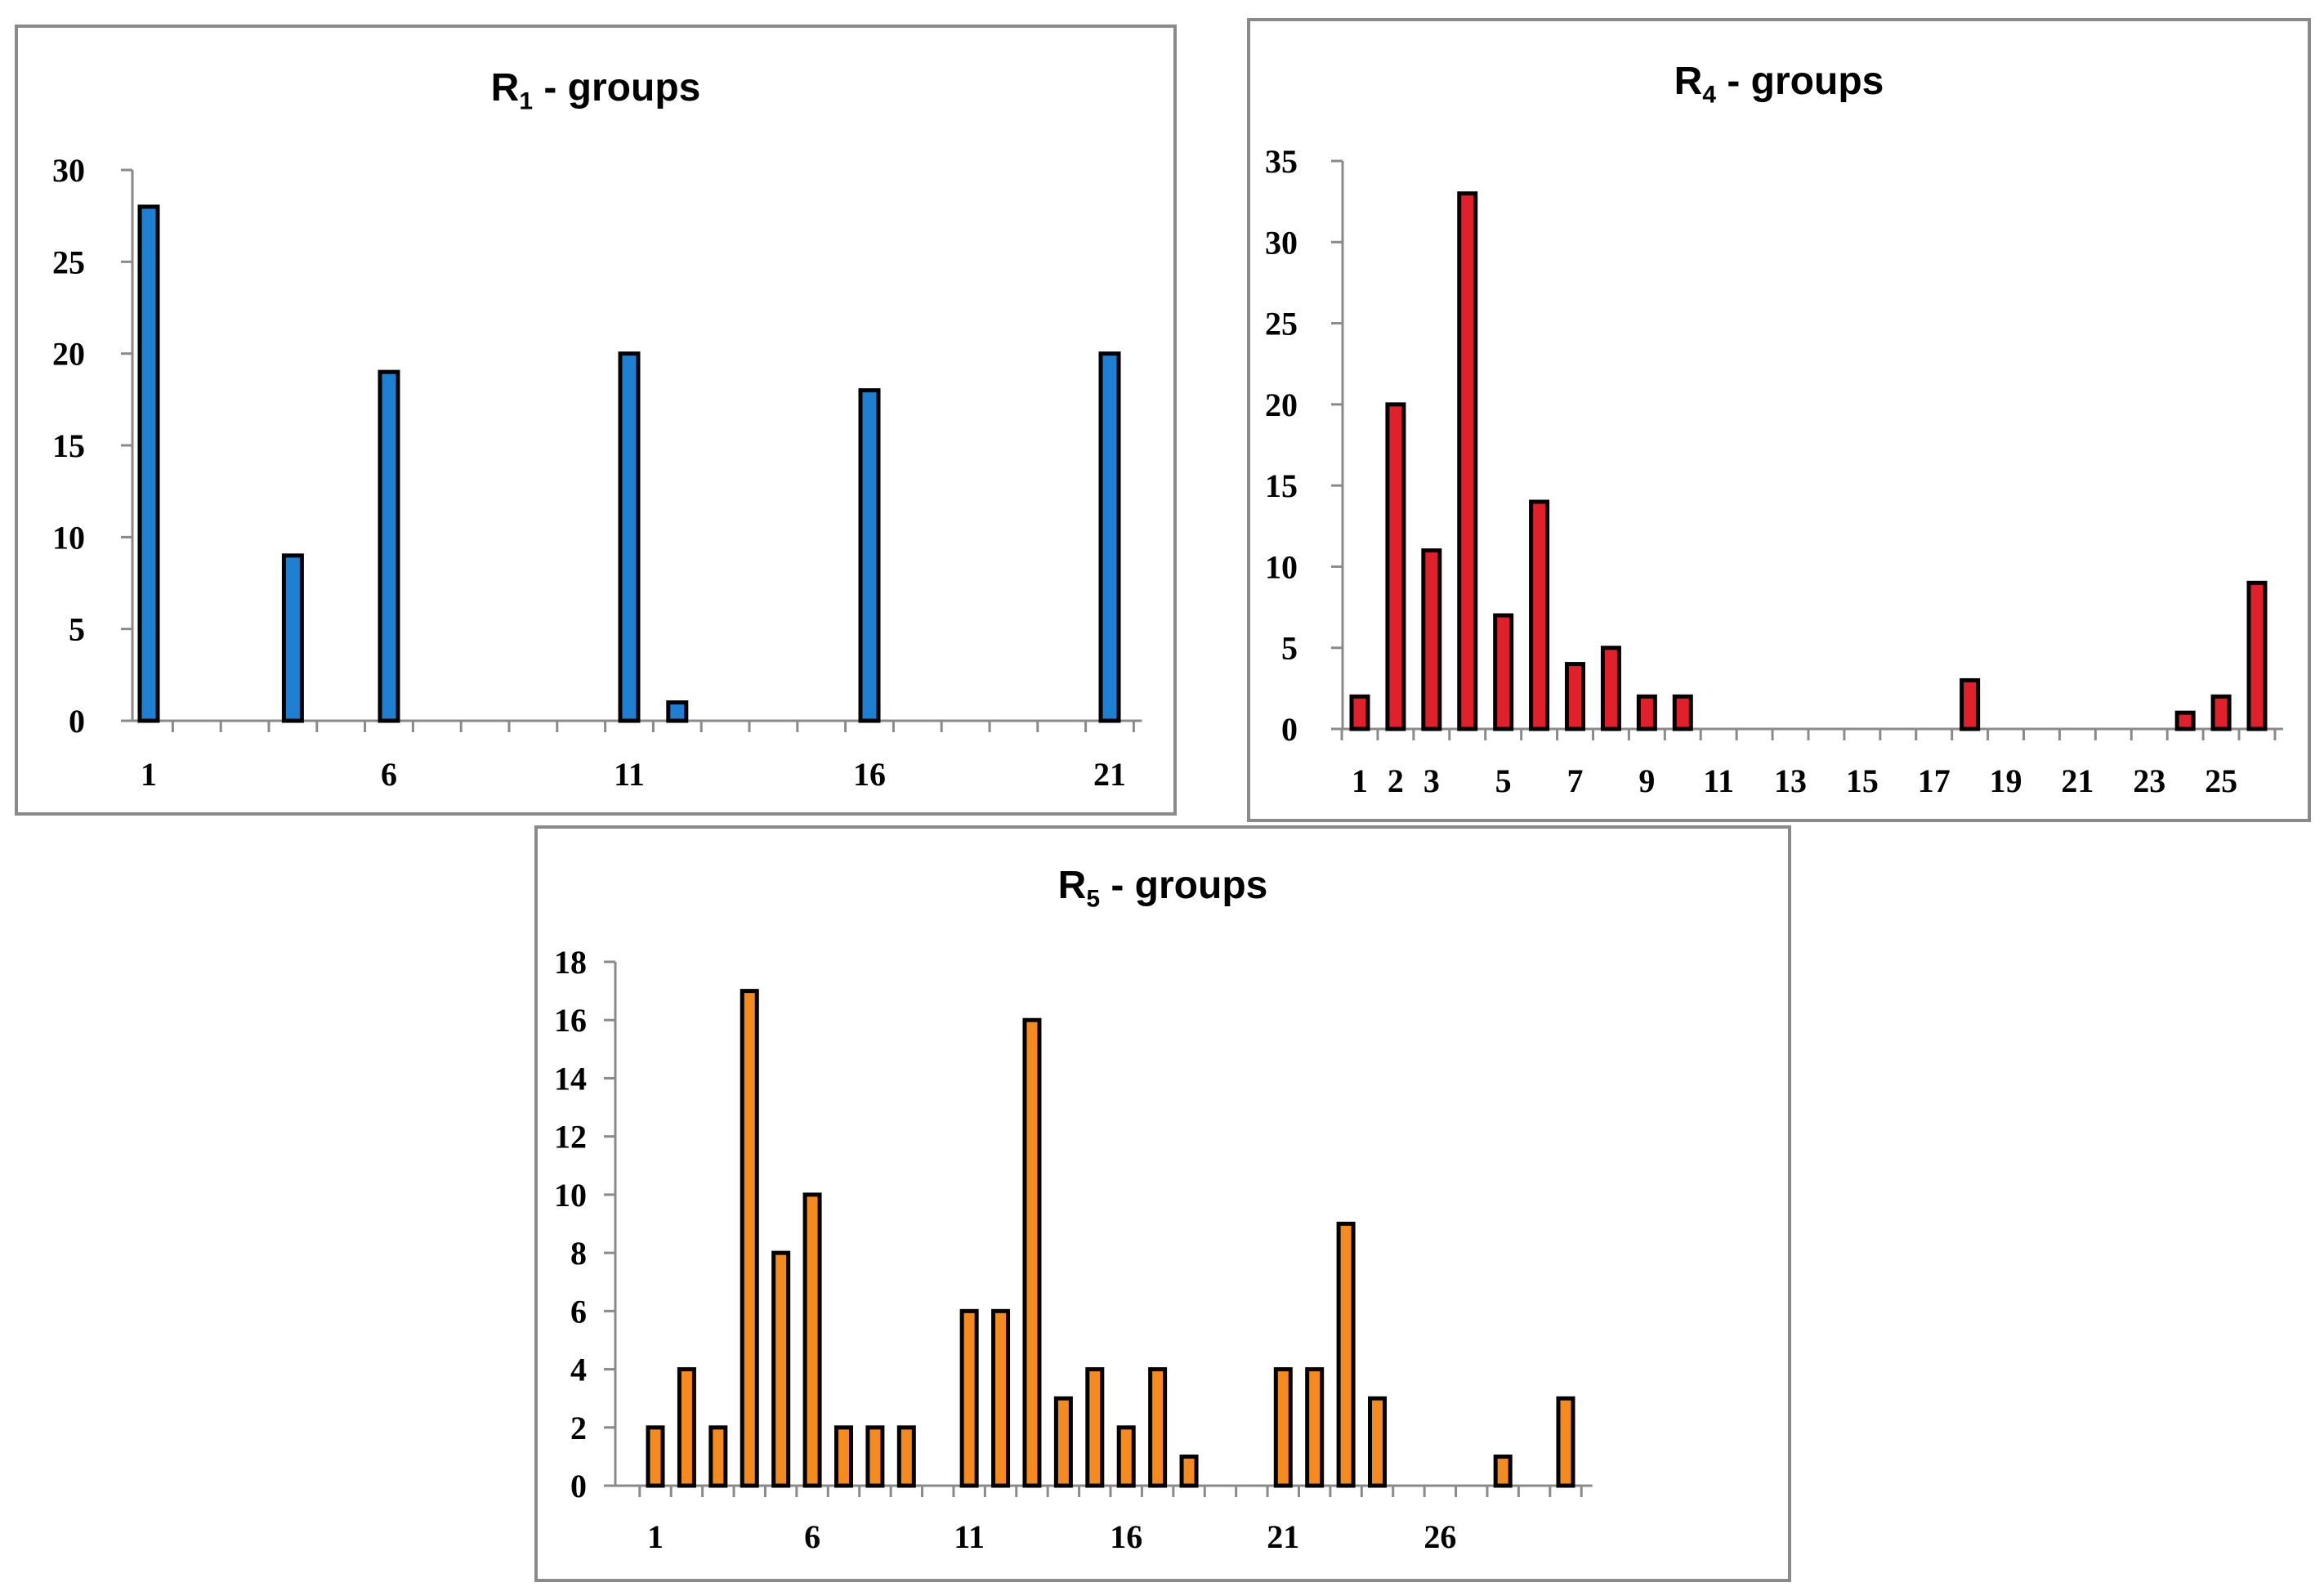  Describe the element at coordinates (1162, 888) in the screenshot. I see `chart-title: R5 - groups` at that location.